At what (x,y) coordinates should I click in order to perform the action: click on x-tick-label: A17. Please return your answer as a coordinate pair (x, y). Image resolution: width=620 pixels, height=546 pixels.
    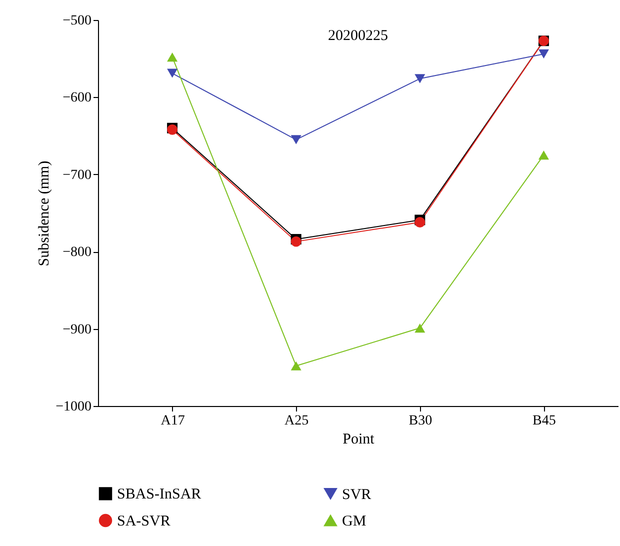
    Looking at the image, I should click on (172, 421).